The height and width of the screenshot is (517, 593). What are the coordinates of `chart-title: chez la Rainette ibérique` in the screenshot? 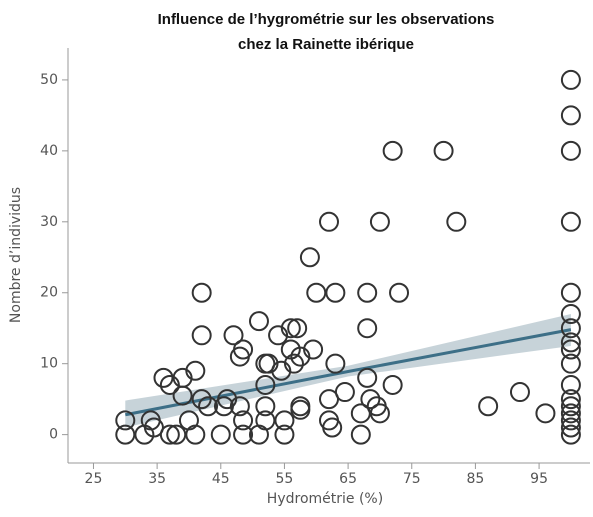 It's located at (326, 44).